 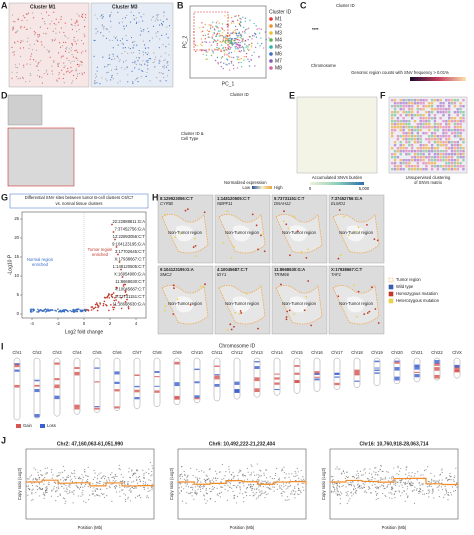 What do you see at coordinates (356, 316) in the screenshot?
I see `mutation-spot` at bounding box center [356, 316].